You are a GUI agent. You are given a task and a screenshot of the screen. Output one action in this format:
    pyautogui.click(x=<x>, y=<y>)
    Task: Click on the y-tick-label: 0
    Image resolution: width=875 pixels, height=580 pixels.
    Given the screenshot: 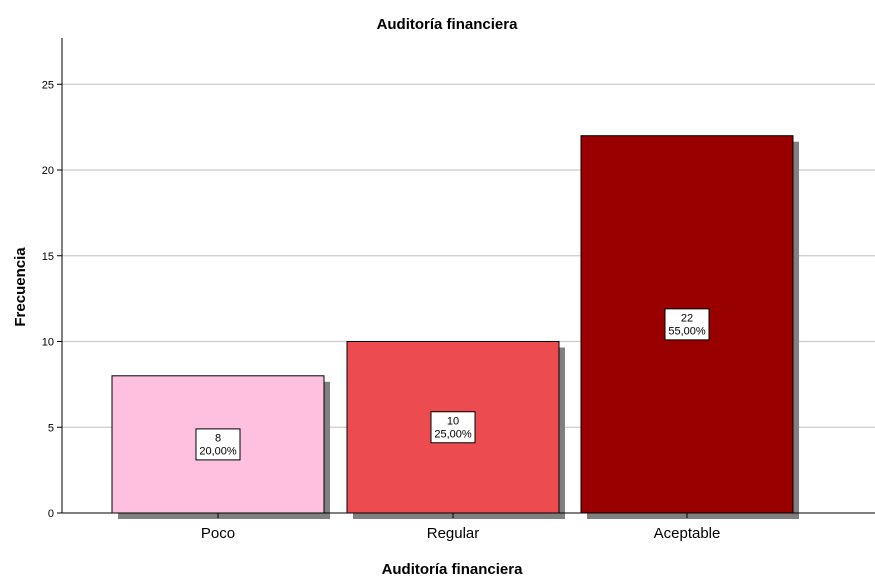 What is the action you would take?
    pyautogui.click(x=51, y=514)
    